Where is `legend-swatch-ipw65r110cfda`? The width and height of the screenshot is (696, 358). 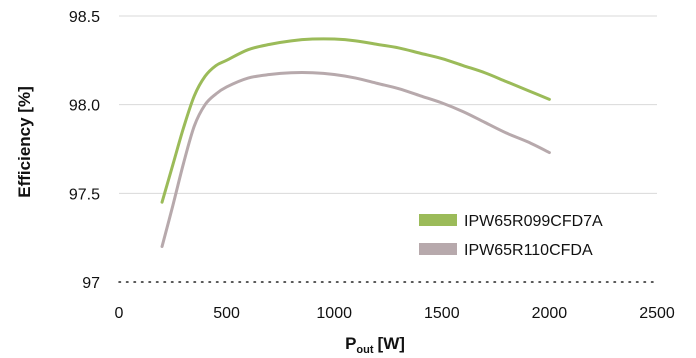
legend-swatch-ipw65r110cfda is located at coordinates (438, 249).